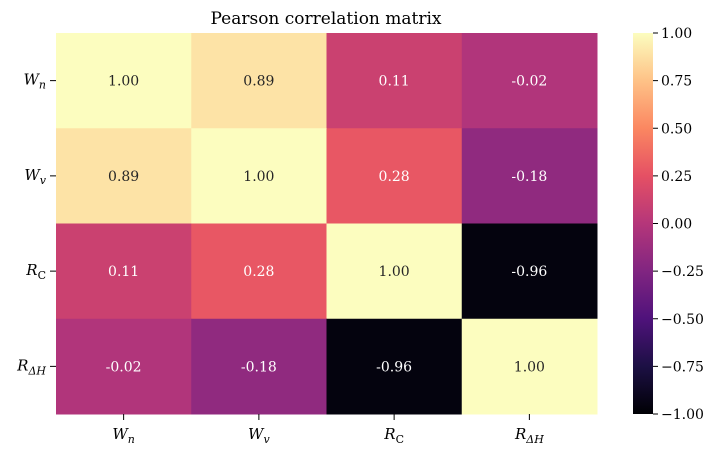  I want to click on colorbar-tick-label: 0.25, so click(676, 177).